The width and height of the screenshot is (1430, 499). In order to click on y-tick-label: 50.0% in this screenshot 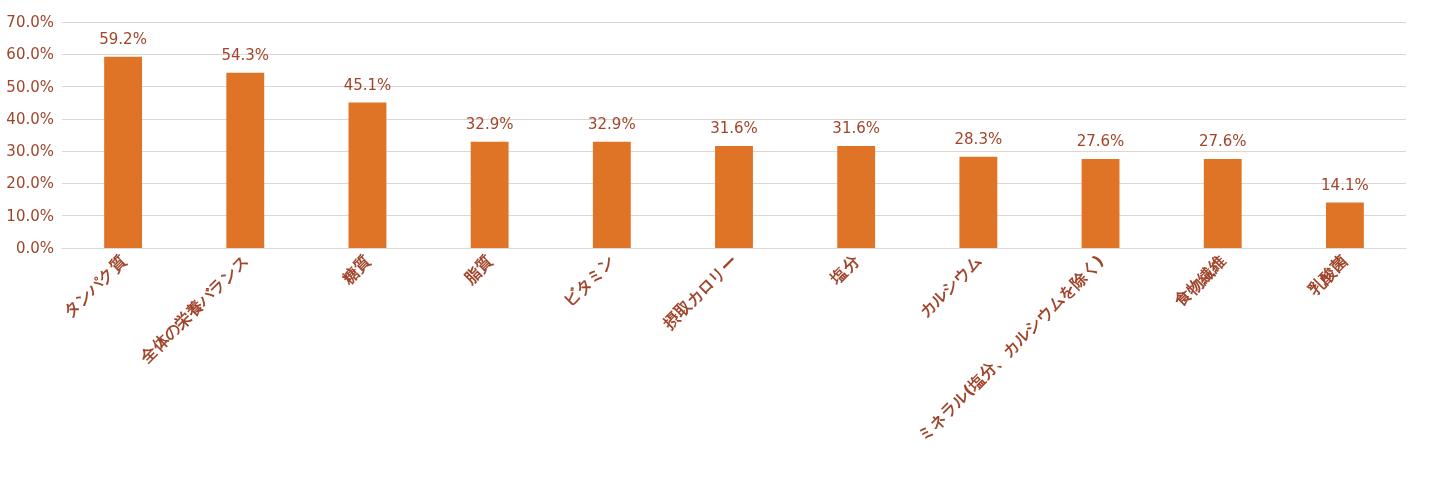, I will do `click(30, 86)`.